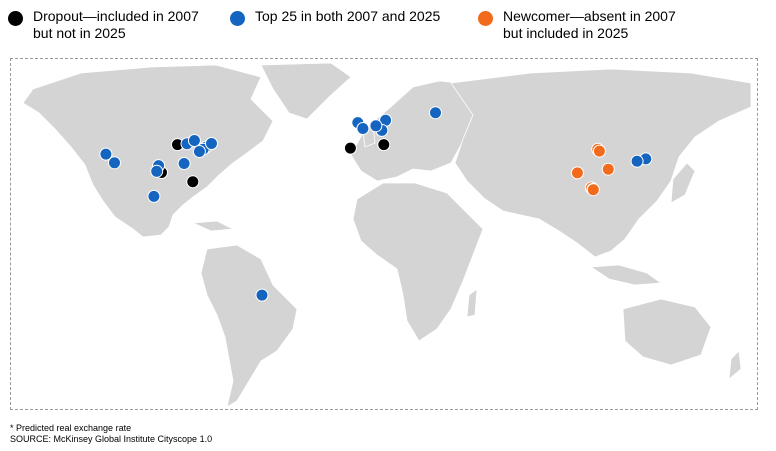  Describe the element at coordinates (15, 18) in the screenshot. I see `dropout-marker-icon` at that location.